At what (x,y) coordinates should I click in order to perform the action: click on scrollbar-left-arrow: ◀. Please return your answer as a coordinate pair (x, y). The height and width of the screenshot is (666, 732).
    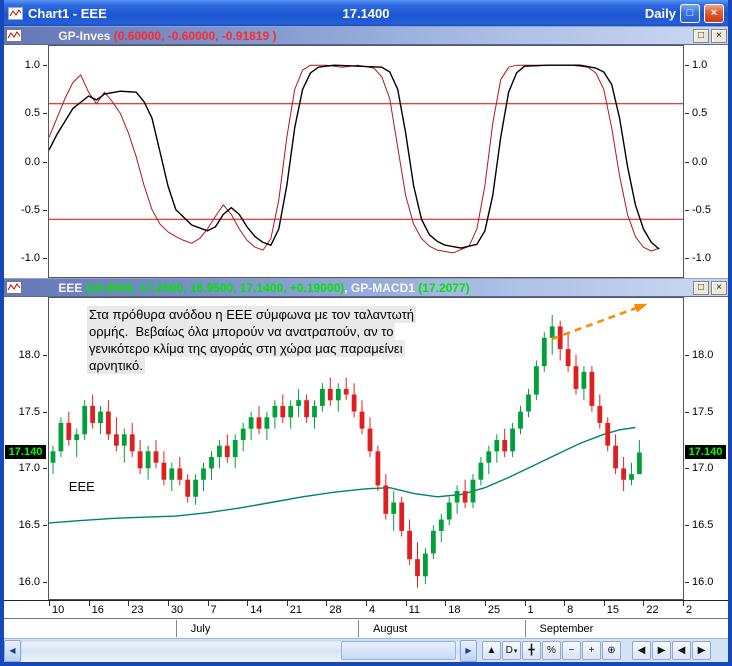
    Looking at the image, I should click on (12, 650).